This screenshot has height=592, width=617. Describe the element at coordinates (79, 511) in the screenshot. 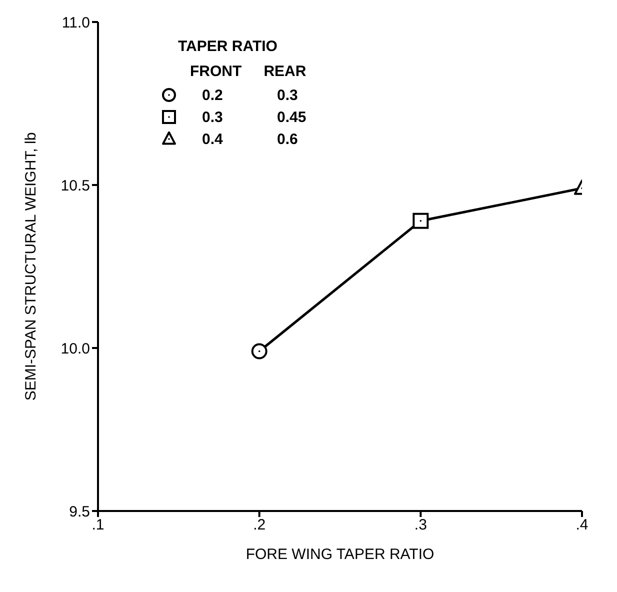

I see `y-tick-label: 9.5` at that location.